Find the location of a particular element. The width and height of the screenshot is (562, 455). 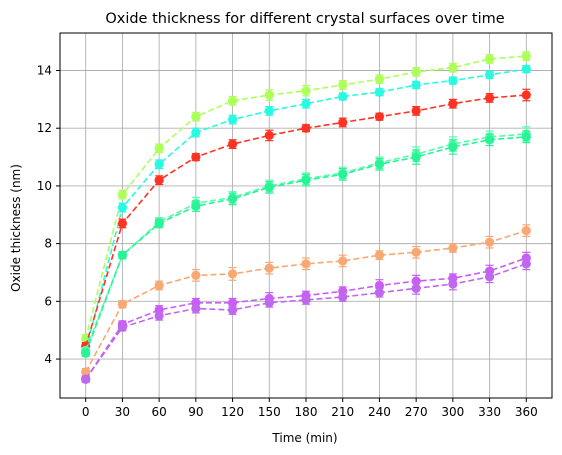

y-tick-label: 14 is located at coordinates (44, 71).